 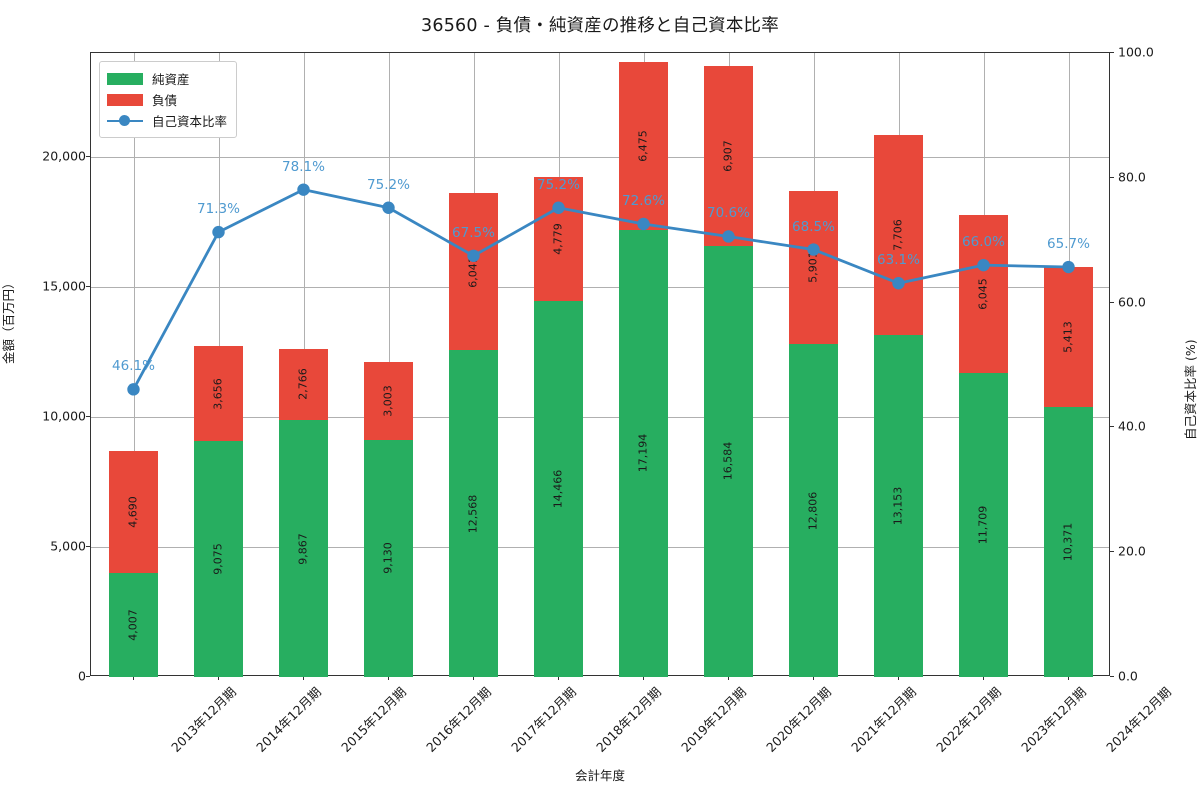 I want to click on chart-legend: 純資産 負債 自己資本比率, so click(x=168, y=99).